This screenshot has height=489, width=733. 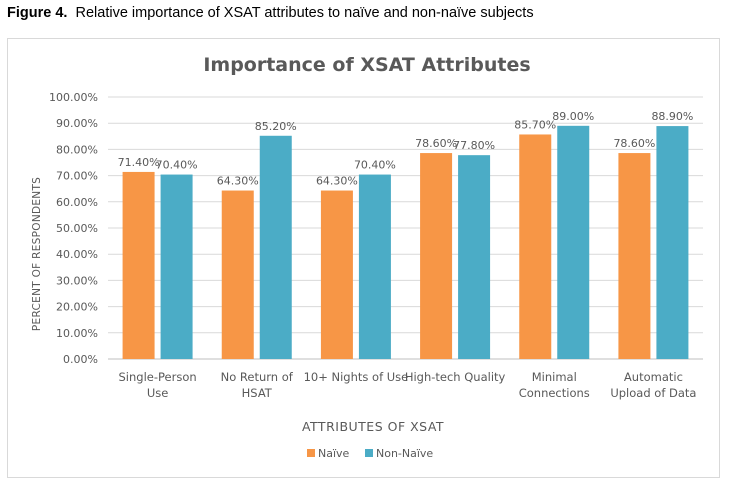 What do you see at coordinates (77, 307) in the screenshot?
I see `y-tick-label: 20.00%` at bounding box center [77, 307].